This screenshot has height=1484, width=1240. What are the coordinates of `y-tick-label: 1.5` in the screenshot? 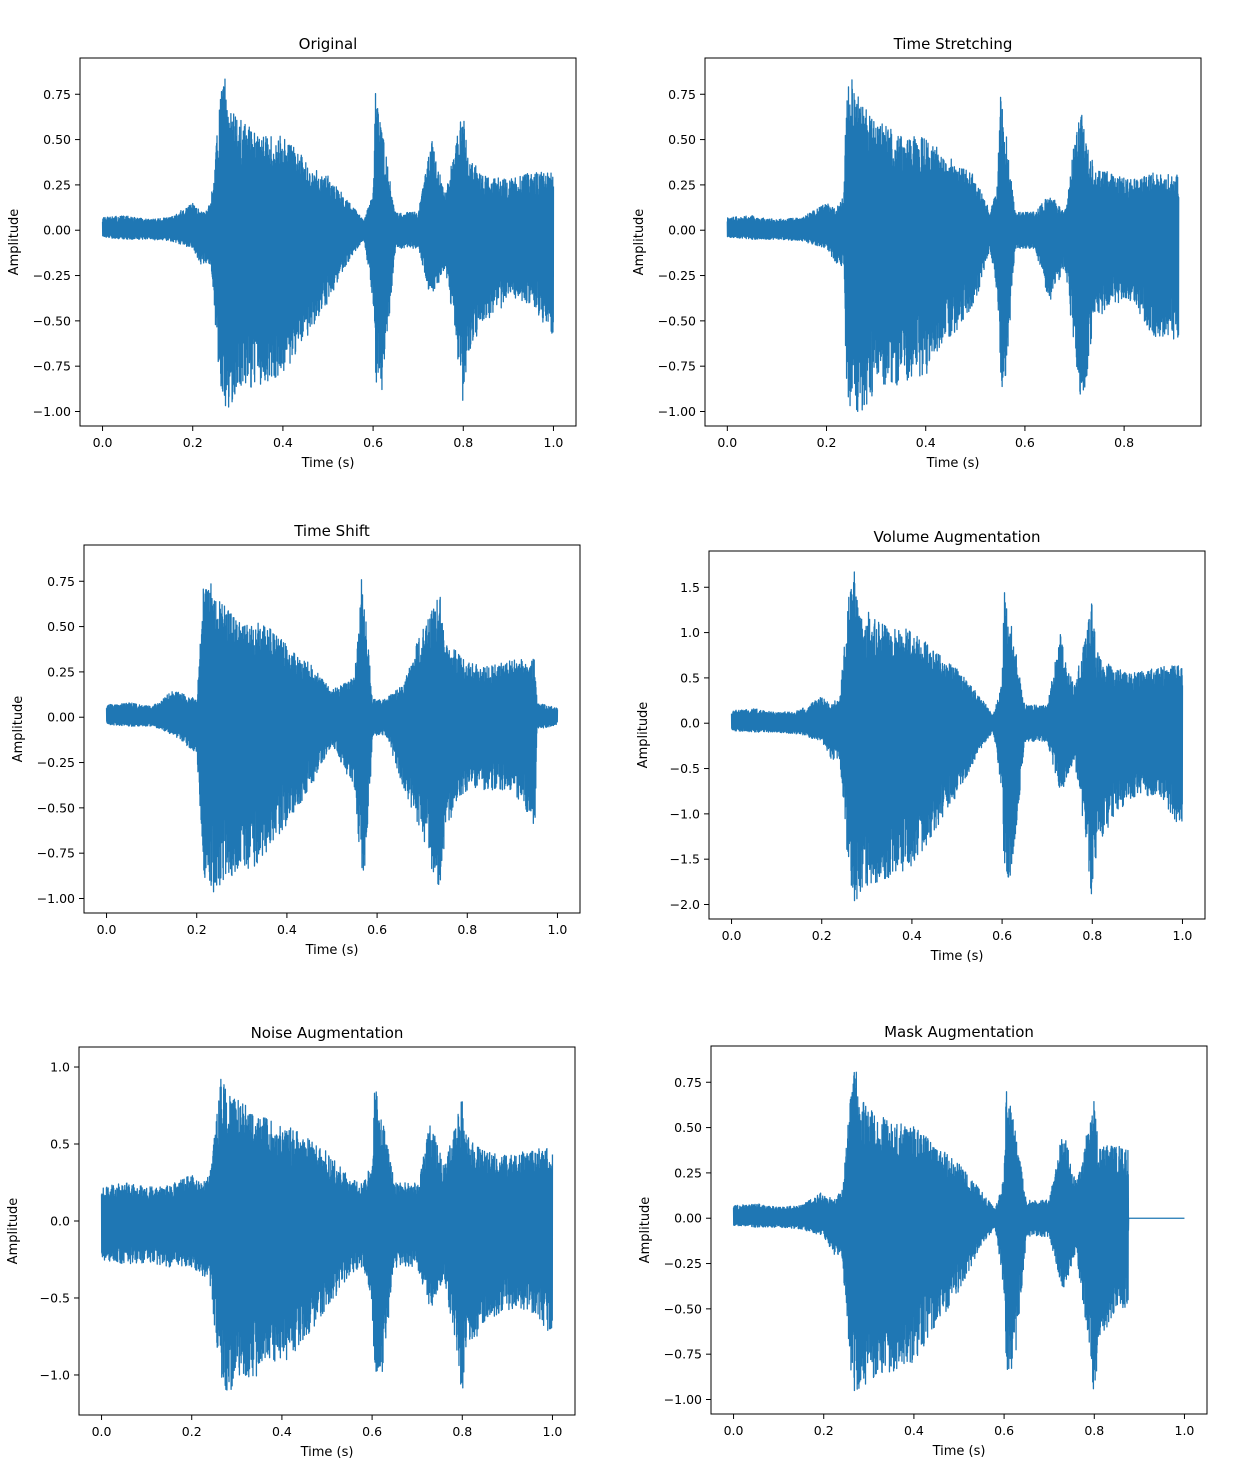 It's located at (690, 587).